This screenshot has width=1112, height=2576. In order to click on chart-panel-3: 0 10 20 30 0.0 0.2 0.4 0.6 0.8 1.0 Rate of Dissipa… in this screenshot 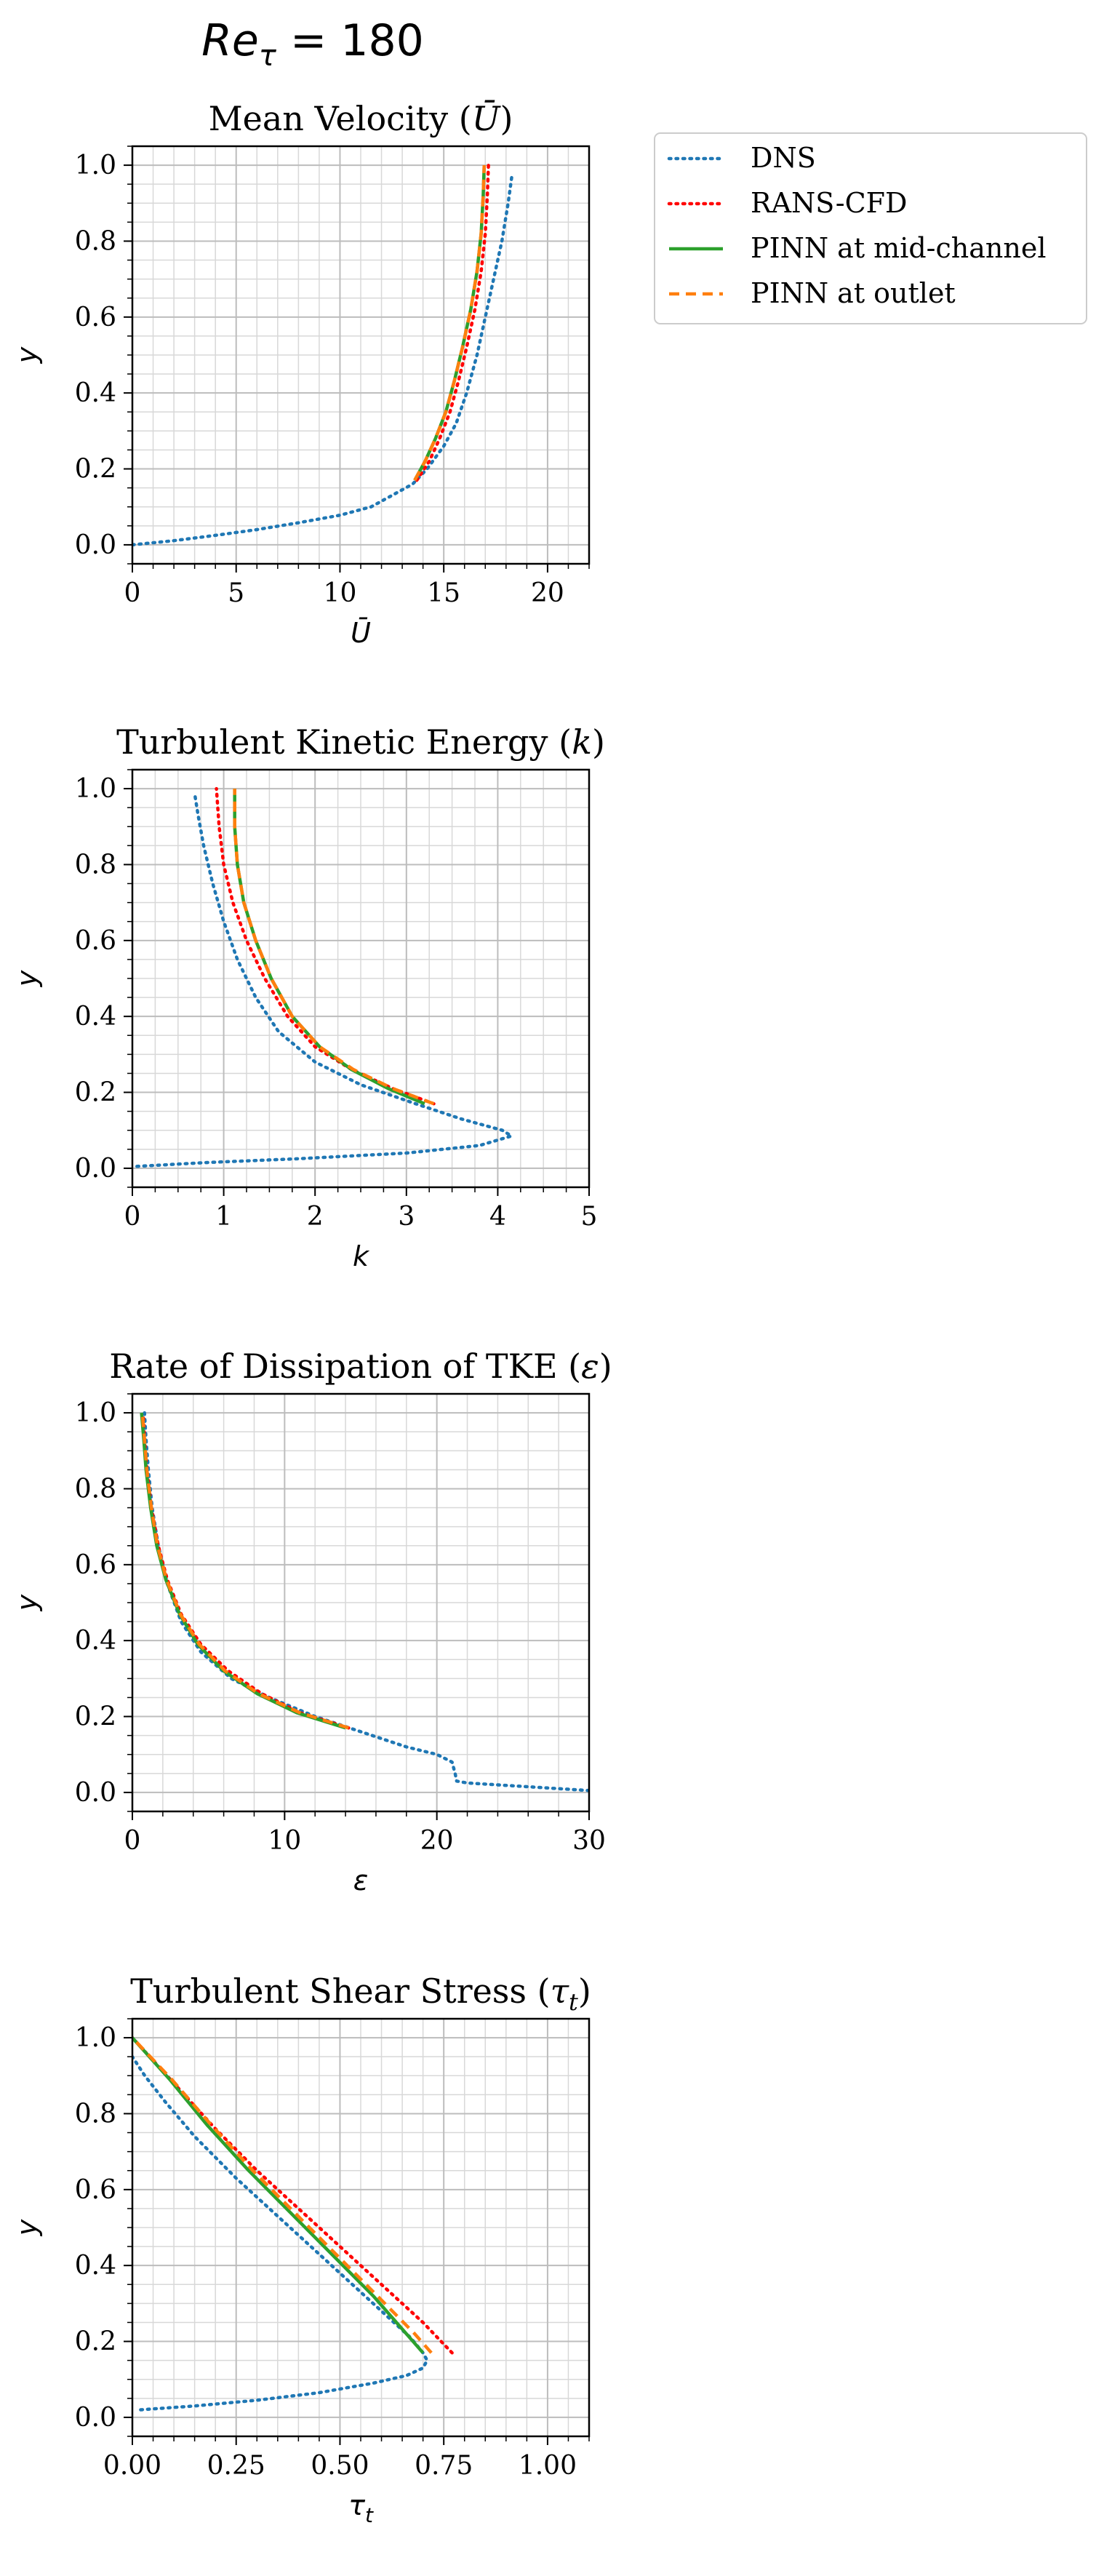, I will do `click(311, 1622)`.